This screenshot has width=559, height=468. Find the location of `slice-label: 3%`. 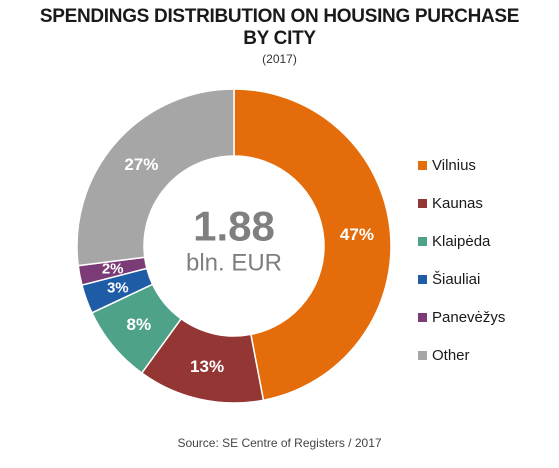

slice-label: 3% is located at coordinates (118, 287).